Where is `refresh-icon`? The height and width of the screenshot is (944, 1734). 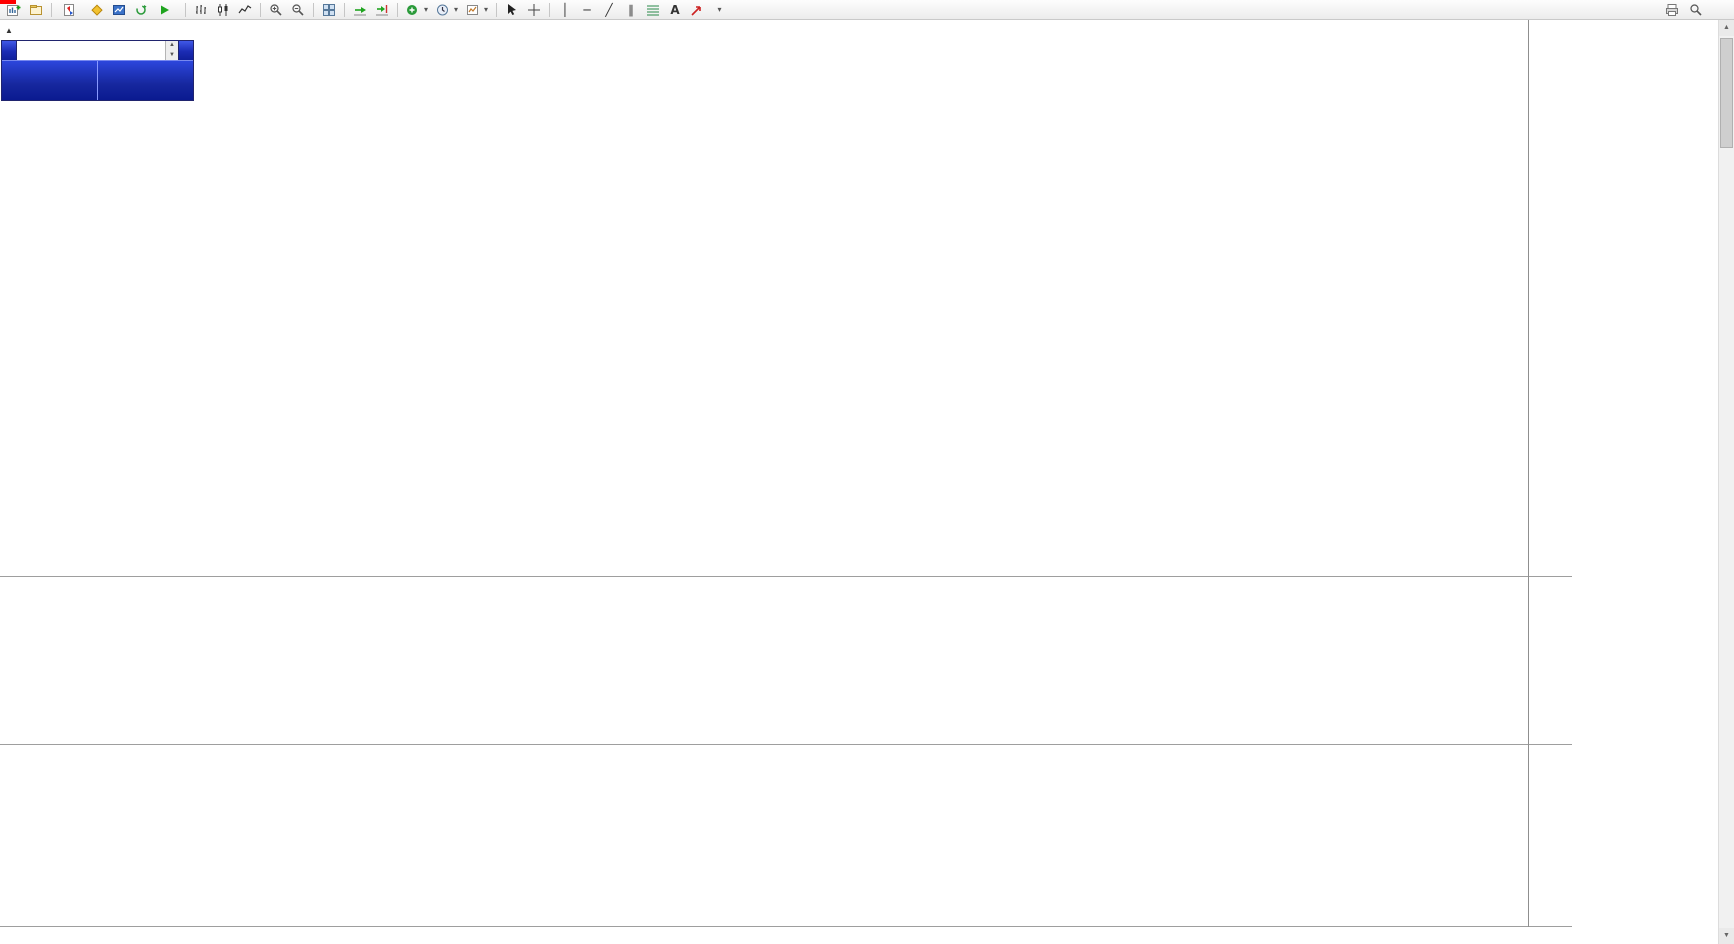
refresh-icon is located at coordinates (141, 10).